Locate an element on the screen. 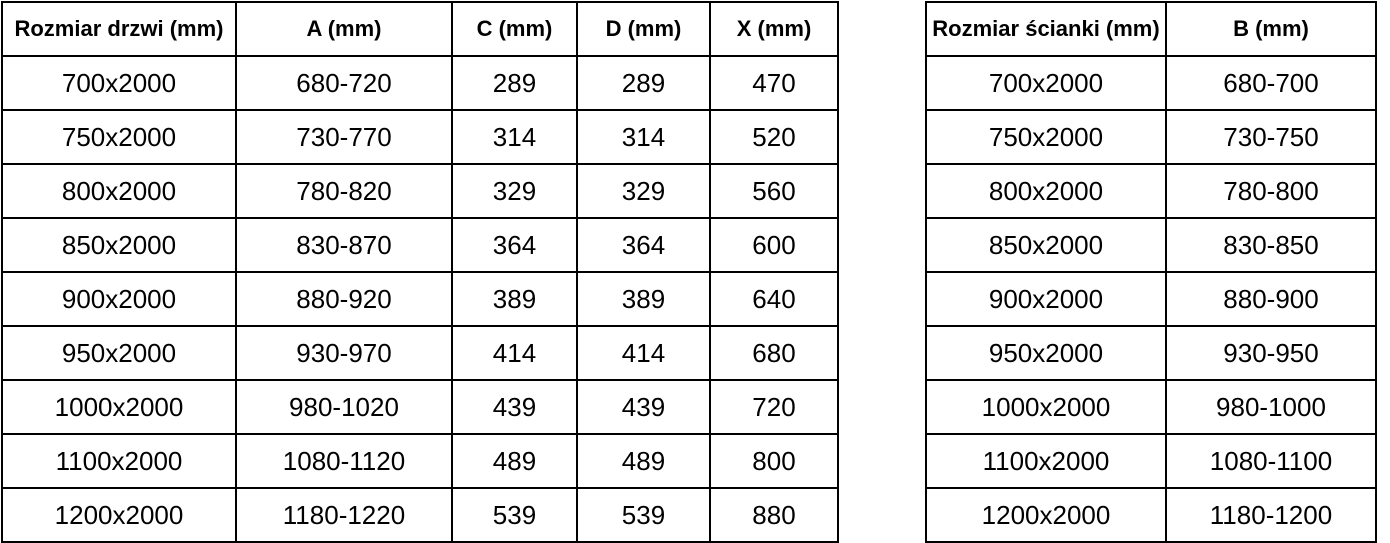 The height and width of the screenshot is (543, 1390). table-row: 900x2000 880-920 389 389 640 is located at coordinates (420, 299).